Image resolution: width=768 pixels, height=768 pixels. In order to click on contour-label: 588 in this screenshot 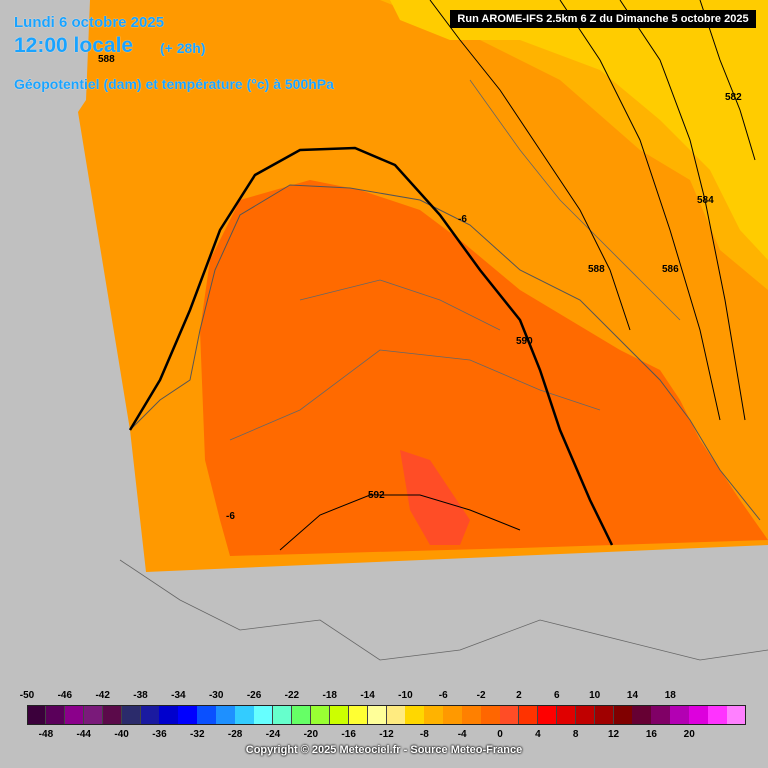, I will do `click(106, 59)`.